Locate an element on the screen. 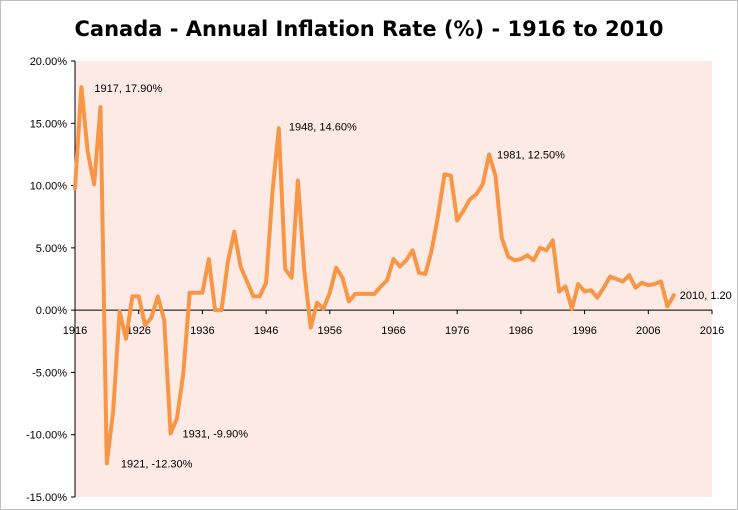 This screenshot has width=738, height=510. y-tick-label: -5.00% is located at coordinates (49, 373).